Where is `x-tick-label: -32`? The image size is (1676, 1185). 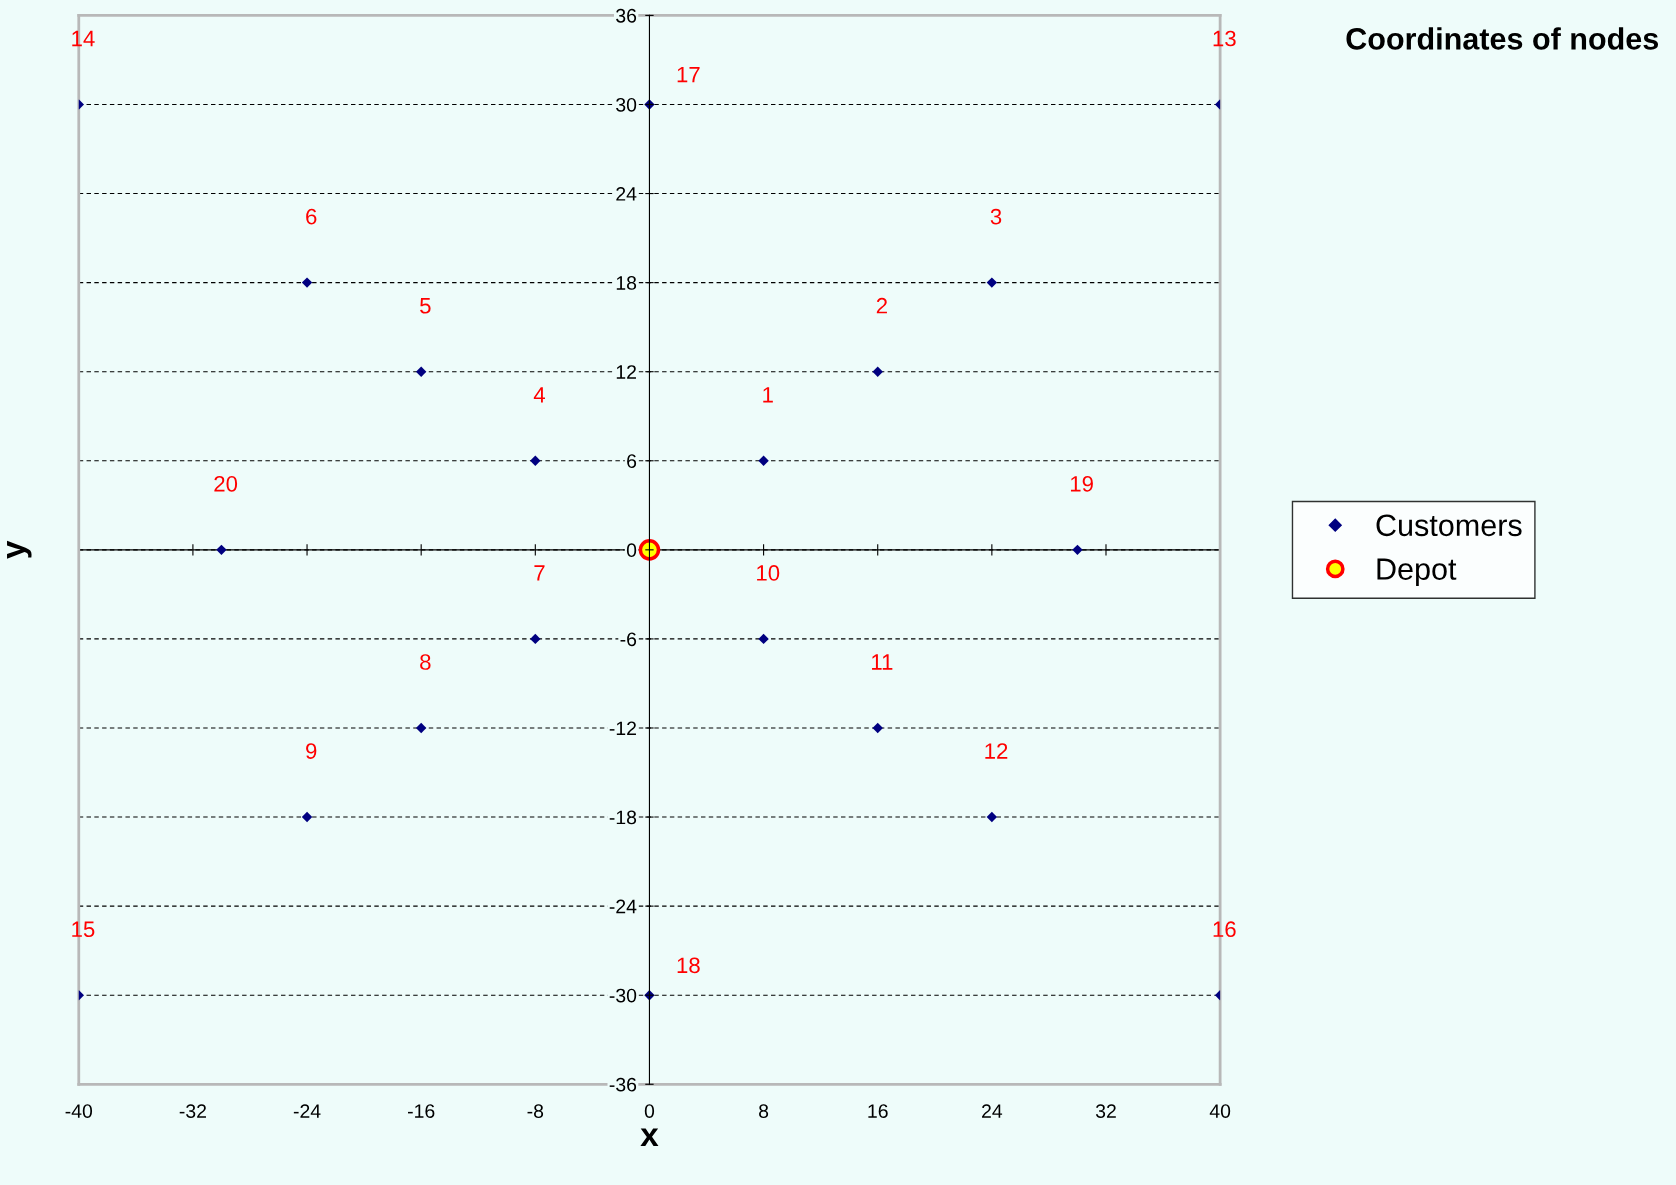 x-tick-label: -32 is located at coordinates (192, 1111).